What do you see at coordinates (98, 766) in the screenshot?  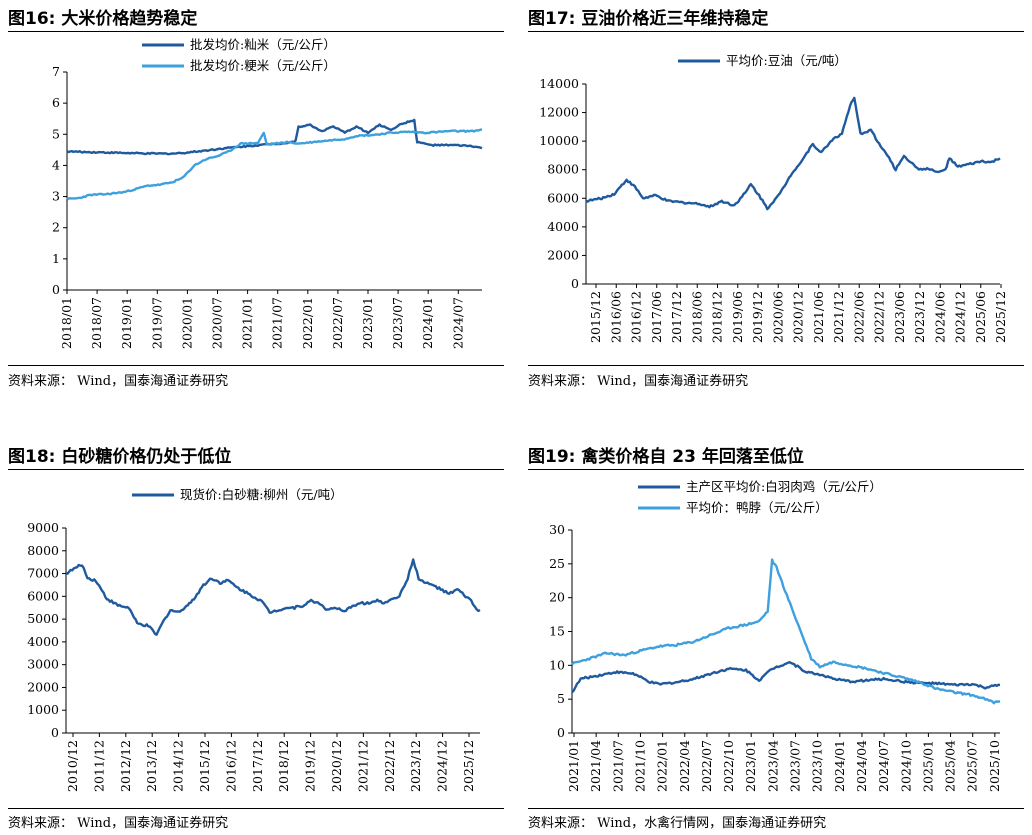 I see `x-tick-label: 2011/12` at bounding box center [98, 766].